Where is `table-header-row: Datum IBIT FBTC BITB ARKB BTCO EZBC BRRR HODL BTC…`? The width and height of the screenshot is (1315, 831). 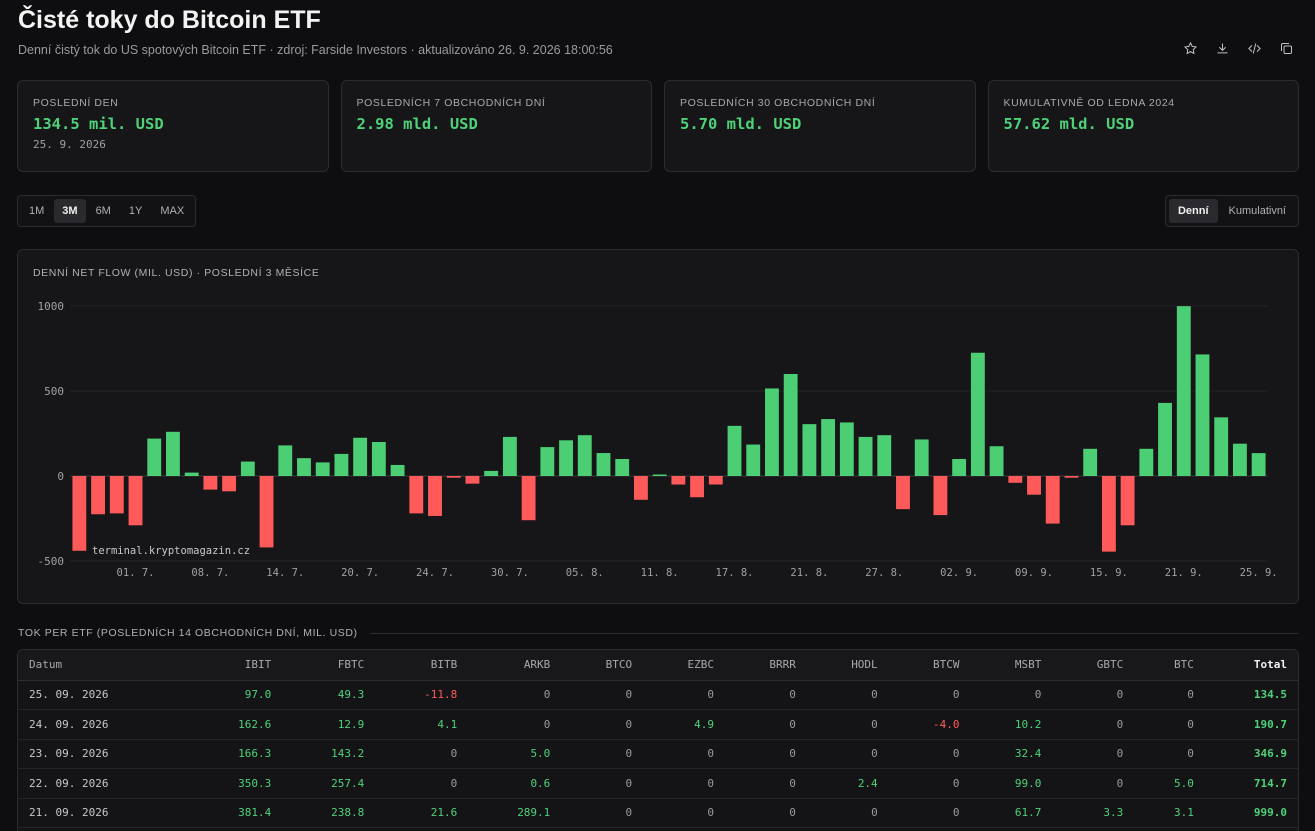 table-header-row: Datum IBIT FBTC BITB ARKB BTCO EZBC BRRR HODL BTC… is located at coordinates (658, 665).